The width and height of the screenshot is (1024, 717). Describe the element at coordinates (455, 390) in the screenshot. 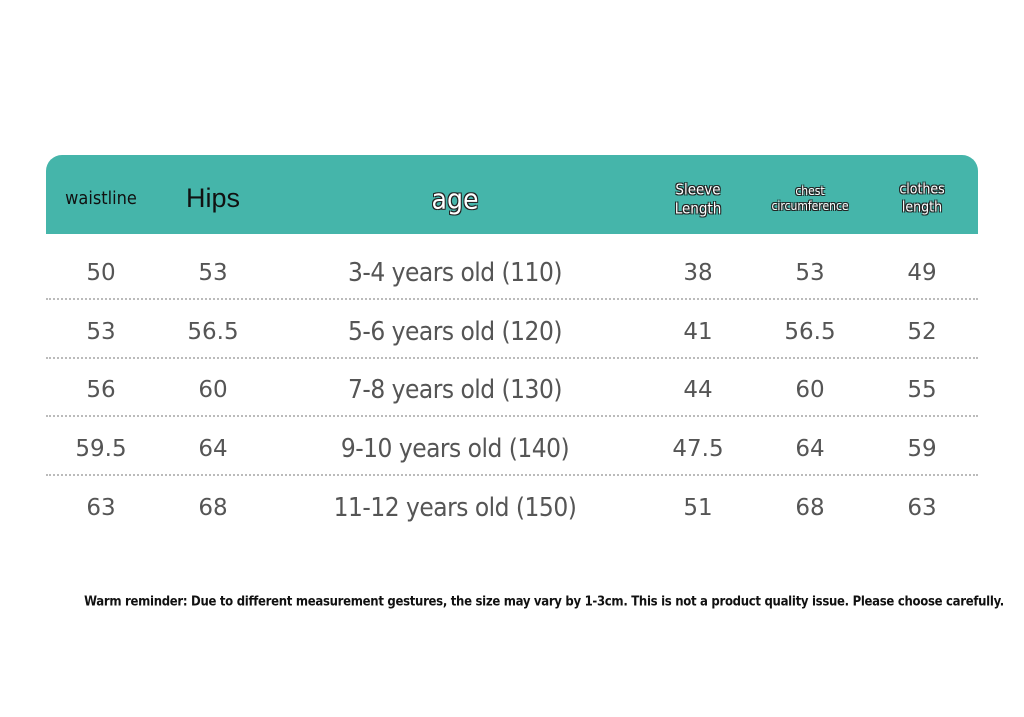

I see `age-cell: 7-8 years old (130)` at that location.